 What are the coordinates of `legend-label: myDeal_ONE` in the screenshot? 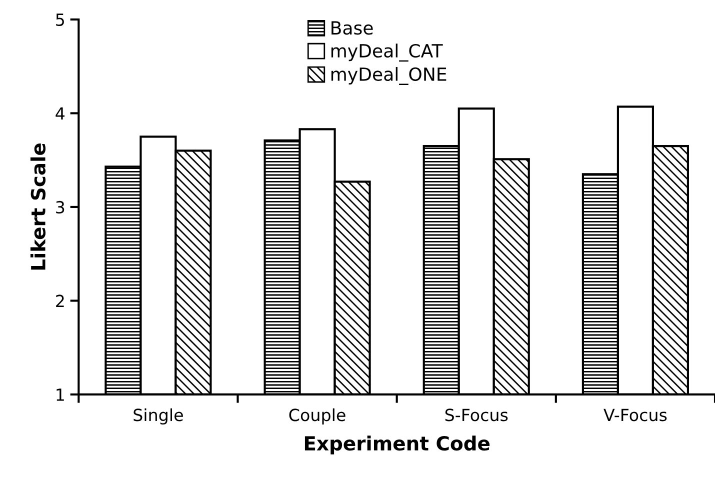 It's located at (388, 76).